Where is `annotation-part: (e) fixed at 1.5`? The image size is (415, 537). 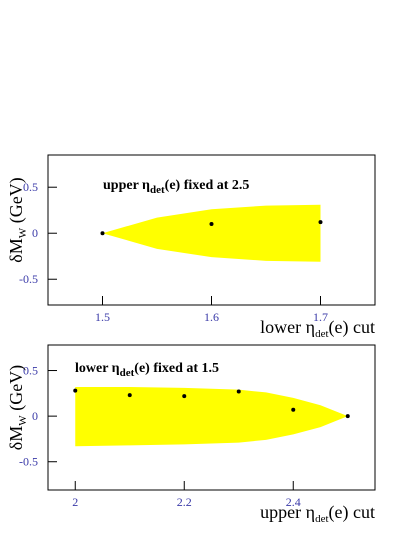
annotation-part: (e) fixed at 1.5 is located at coordinates (176, 368).